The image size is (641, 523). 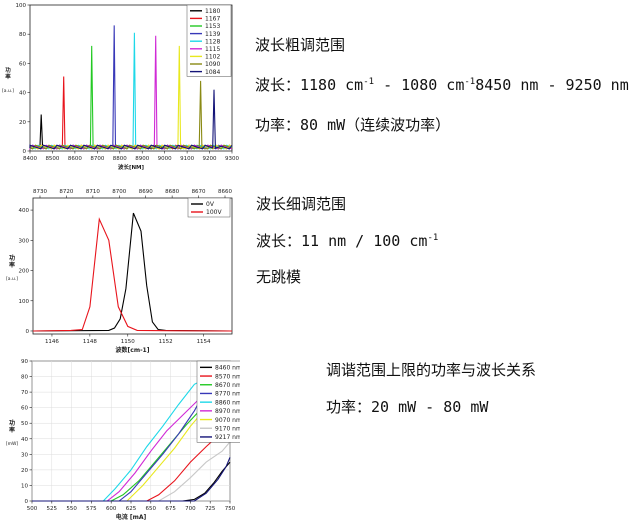 I want to click on x-tick-label: 8500, so click(x=52, y=159).